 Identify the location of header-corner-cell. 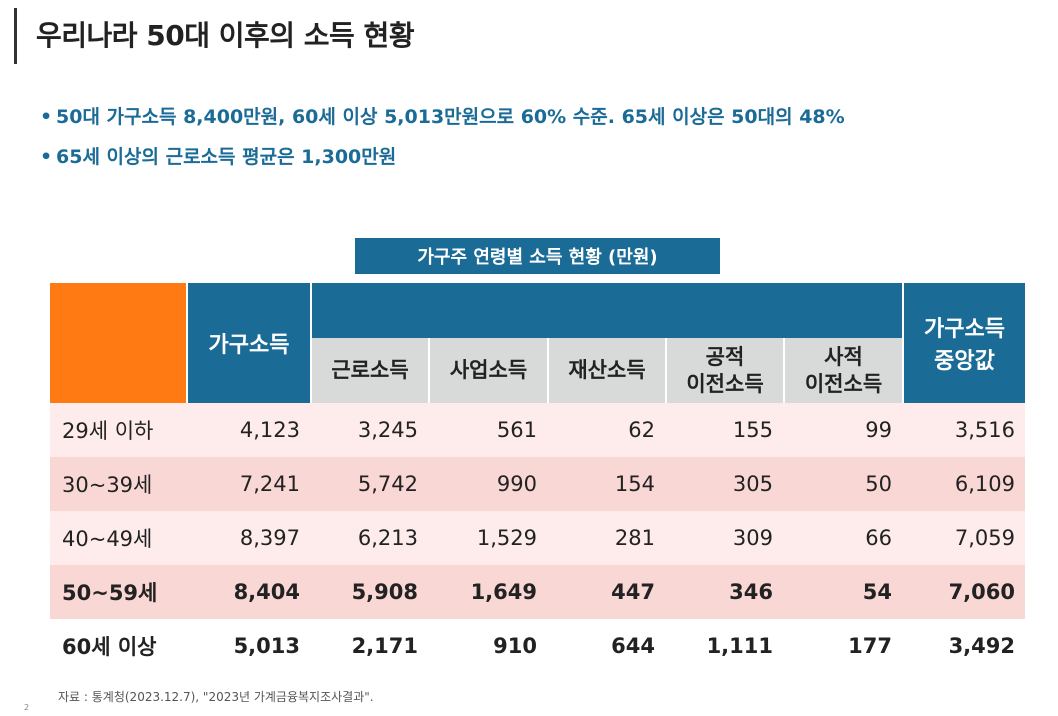
(118, 343).